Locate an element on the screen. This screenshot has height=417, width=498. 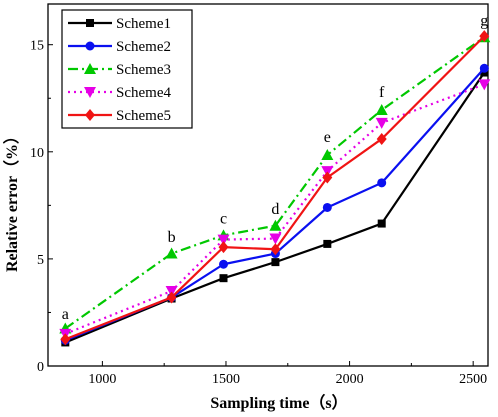
x-axis-label: Sampling time（s） is located at coordinates (278, 403).